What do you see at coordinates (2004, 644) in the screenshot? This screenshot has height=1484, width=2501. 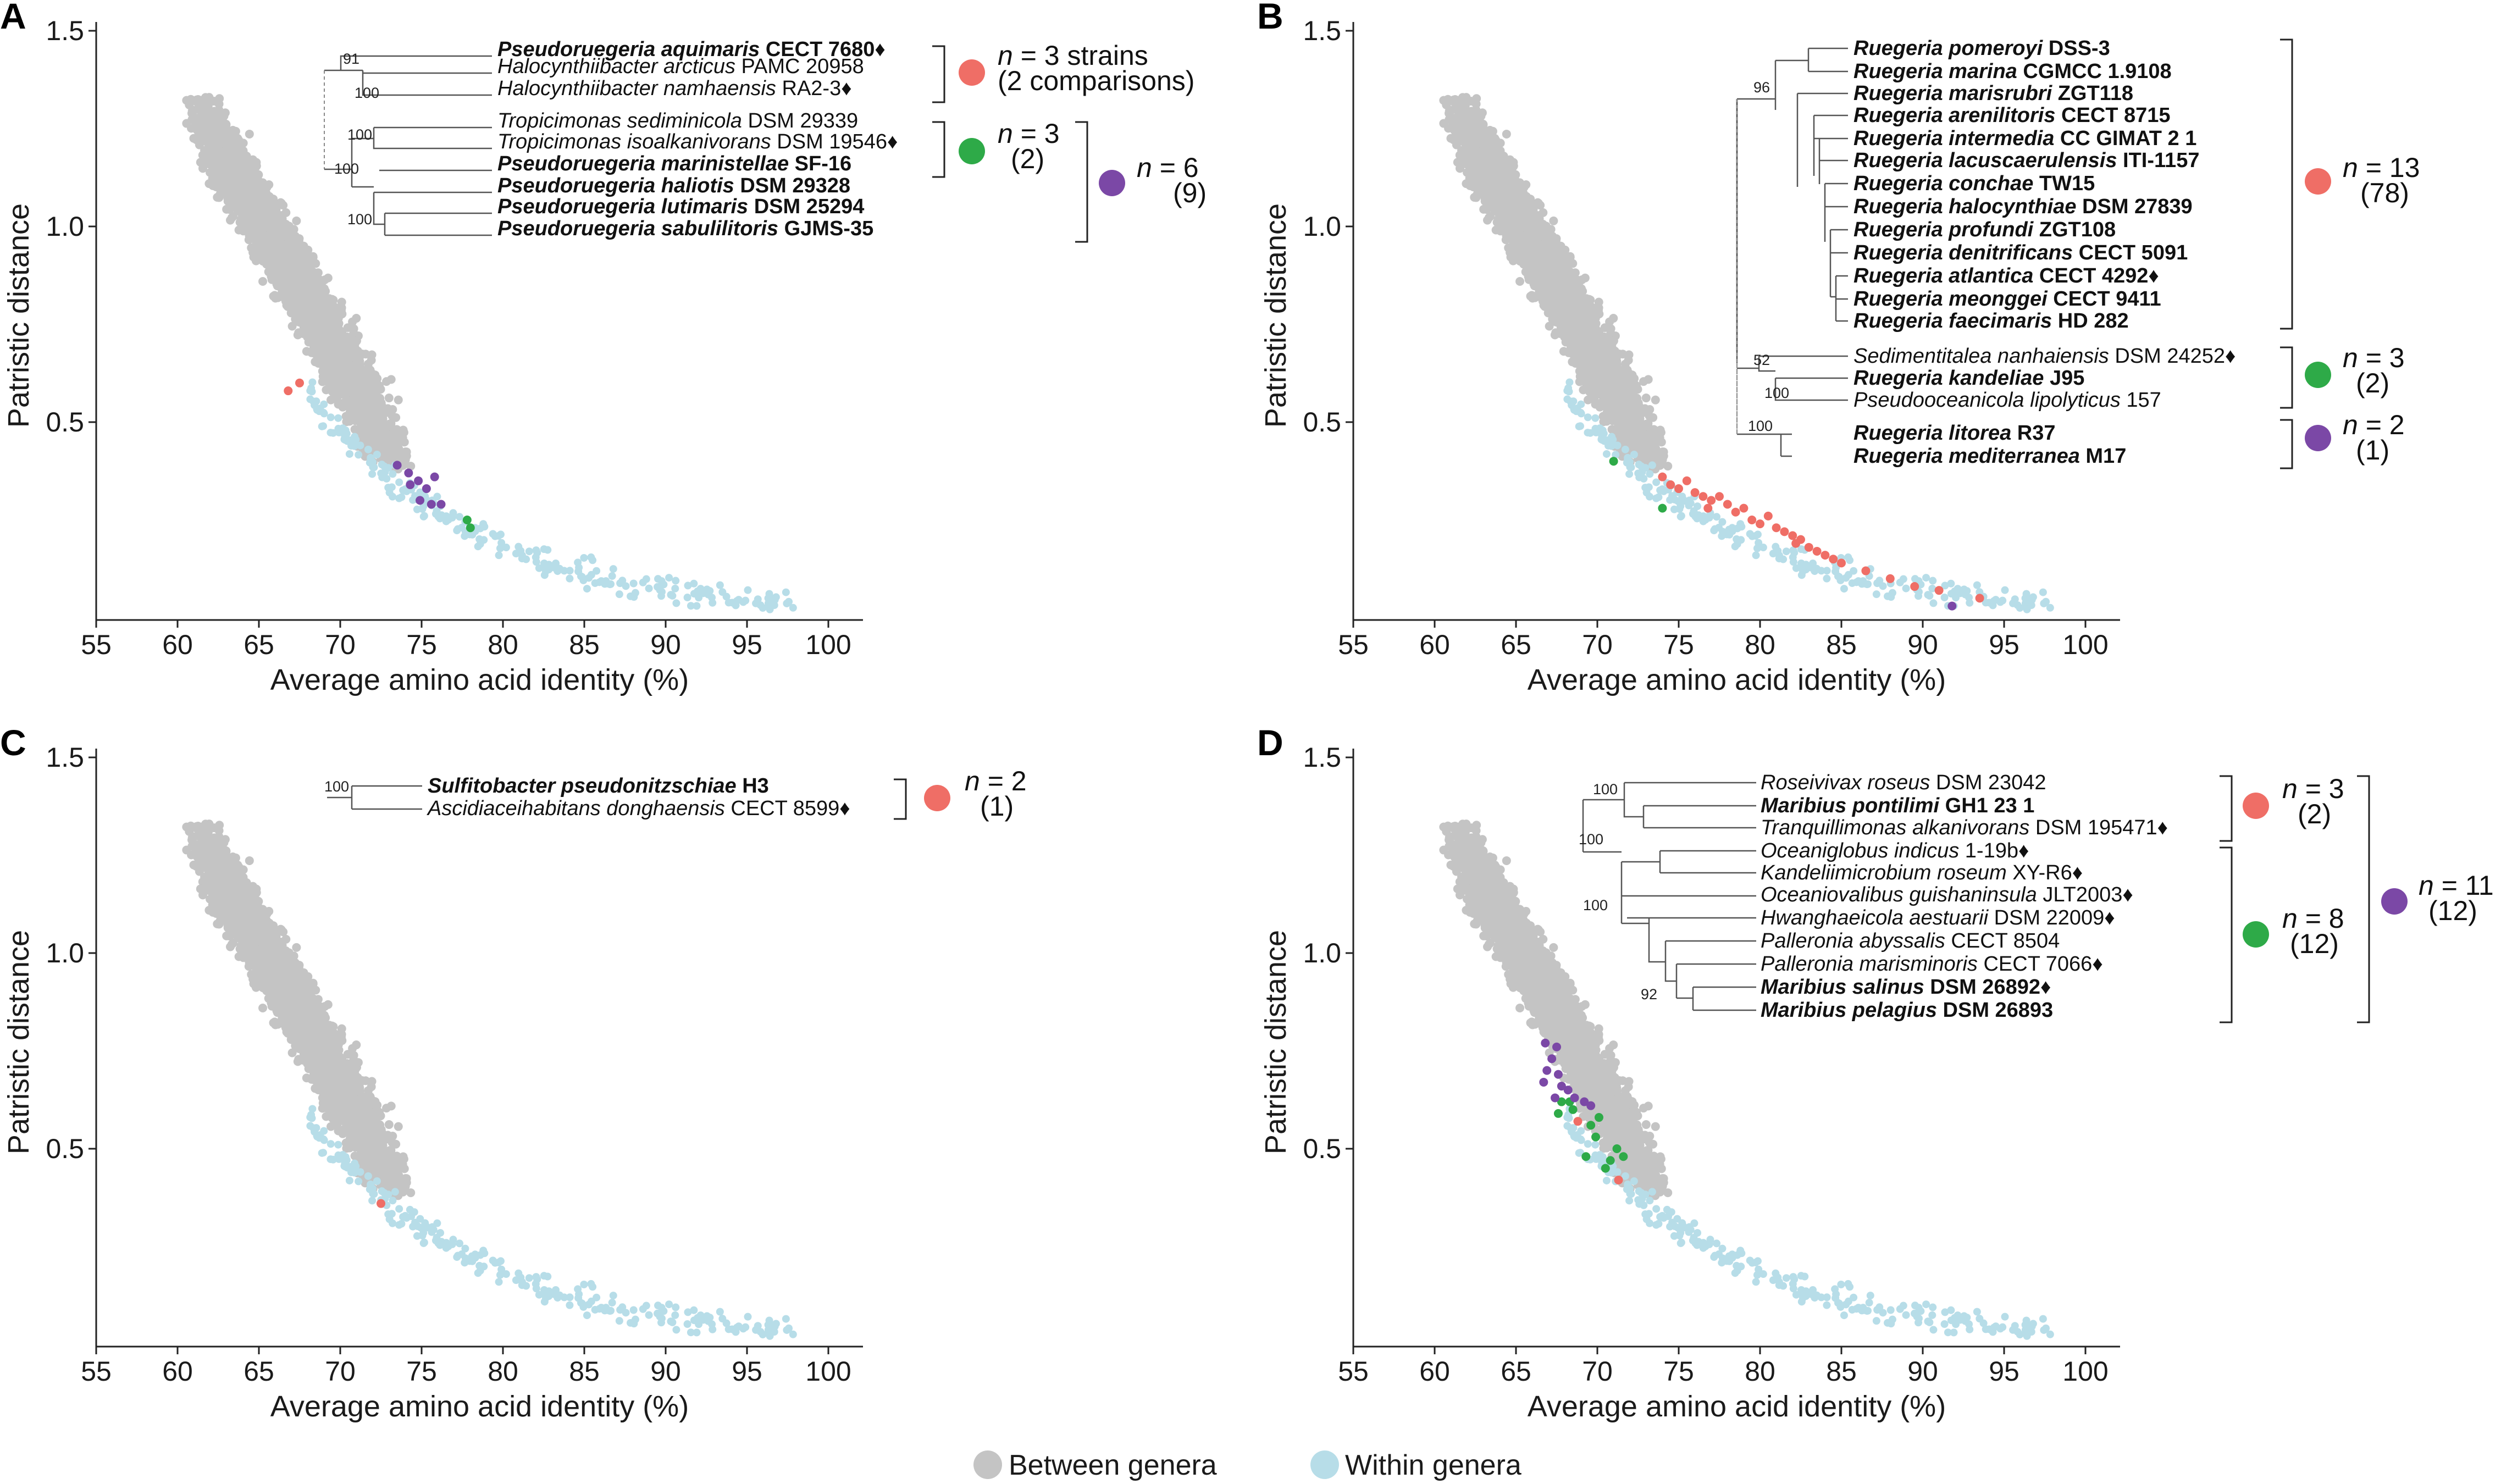 I see `x-tick-label-95: 95` at bounding box center [2004, 644].